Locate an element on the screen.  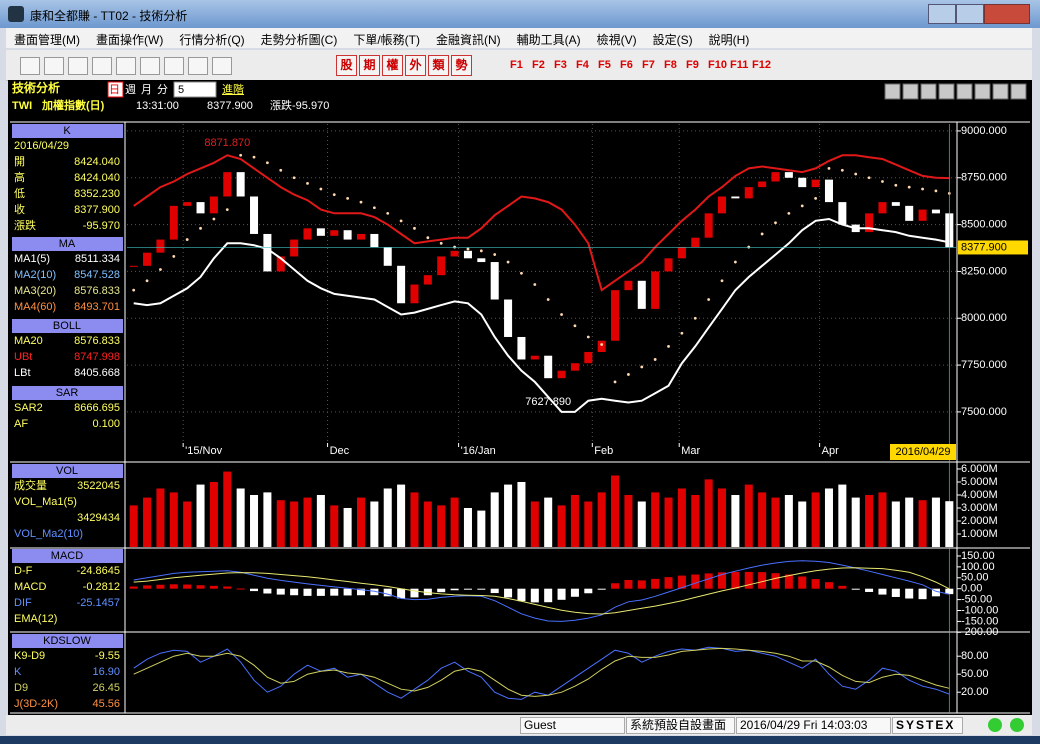
last-price-label: 8377.900 is located at coordinates (984, 247).